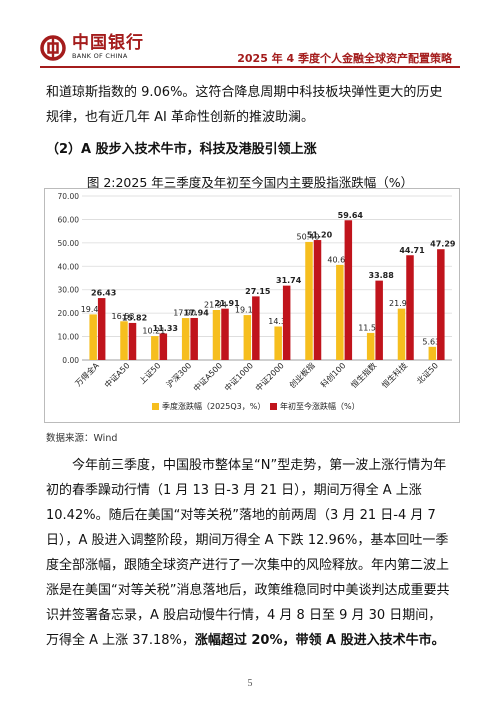 The image size is (500, 707). I want to click on data-label: 10.21, so click(153, 331).